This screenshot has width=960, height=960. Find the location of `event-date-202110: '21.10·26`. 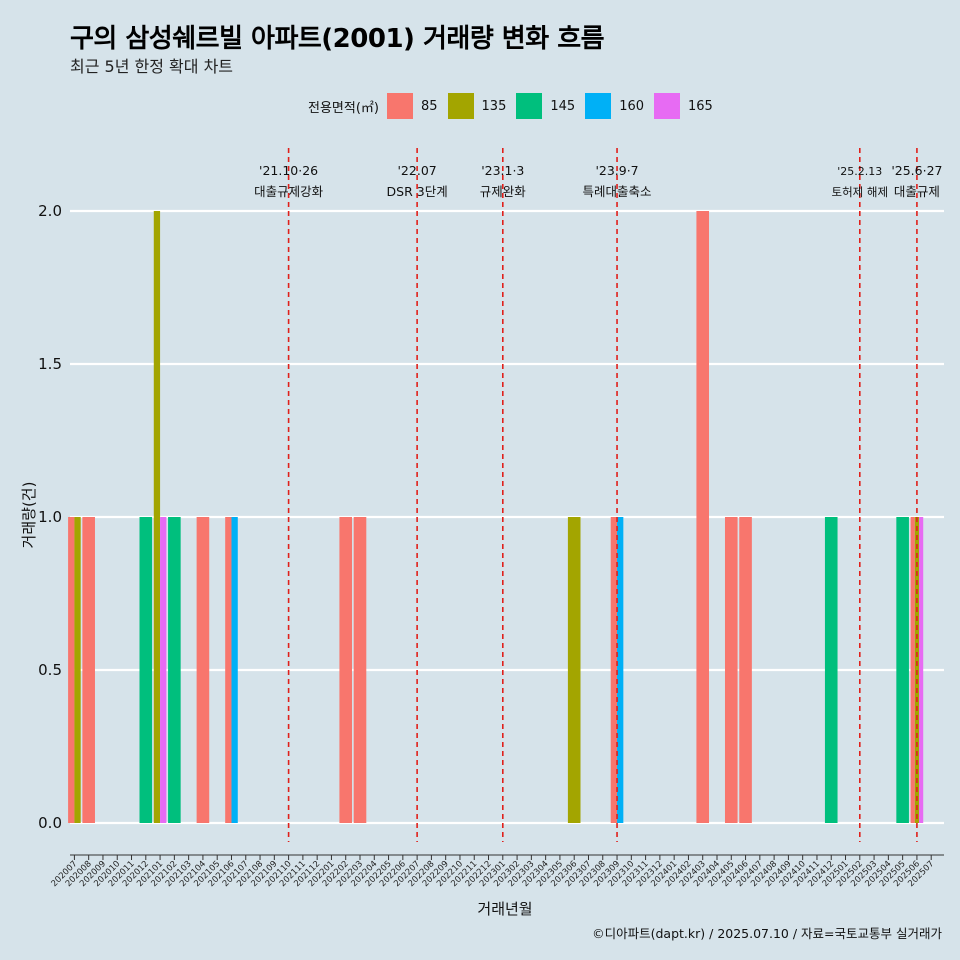

event-date-202110: '21.10·26 is located at coordinates (288, 170).